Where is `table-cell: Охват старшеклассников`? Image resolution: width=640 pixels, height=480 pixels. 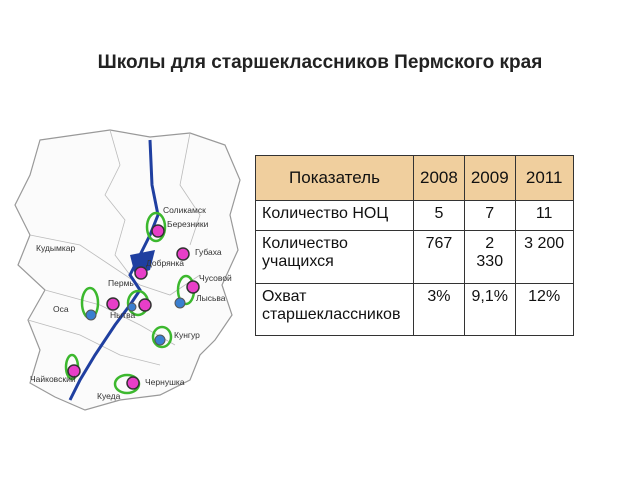 table-cell: Охват старшеклассников is located at coordinates (334, 309).